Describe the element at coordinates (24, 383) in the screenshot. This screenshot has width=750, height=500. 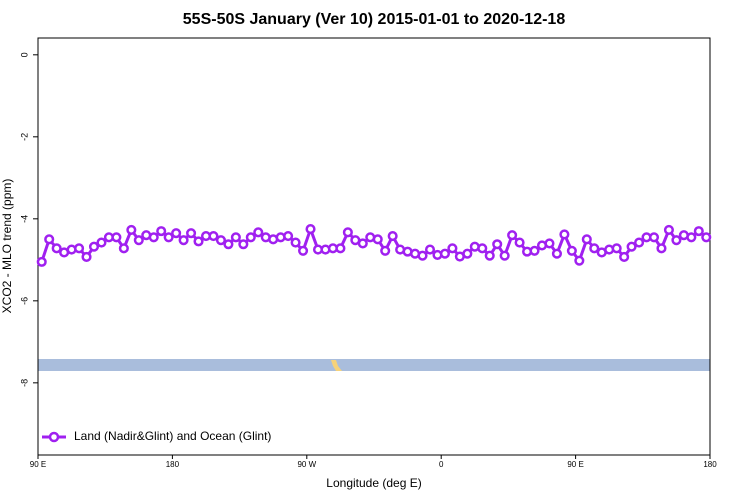
I see `y-tick-label: -8` at that location.